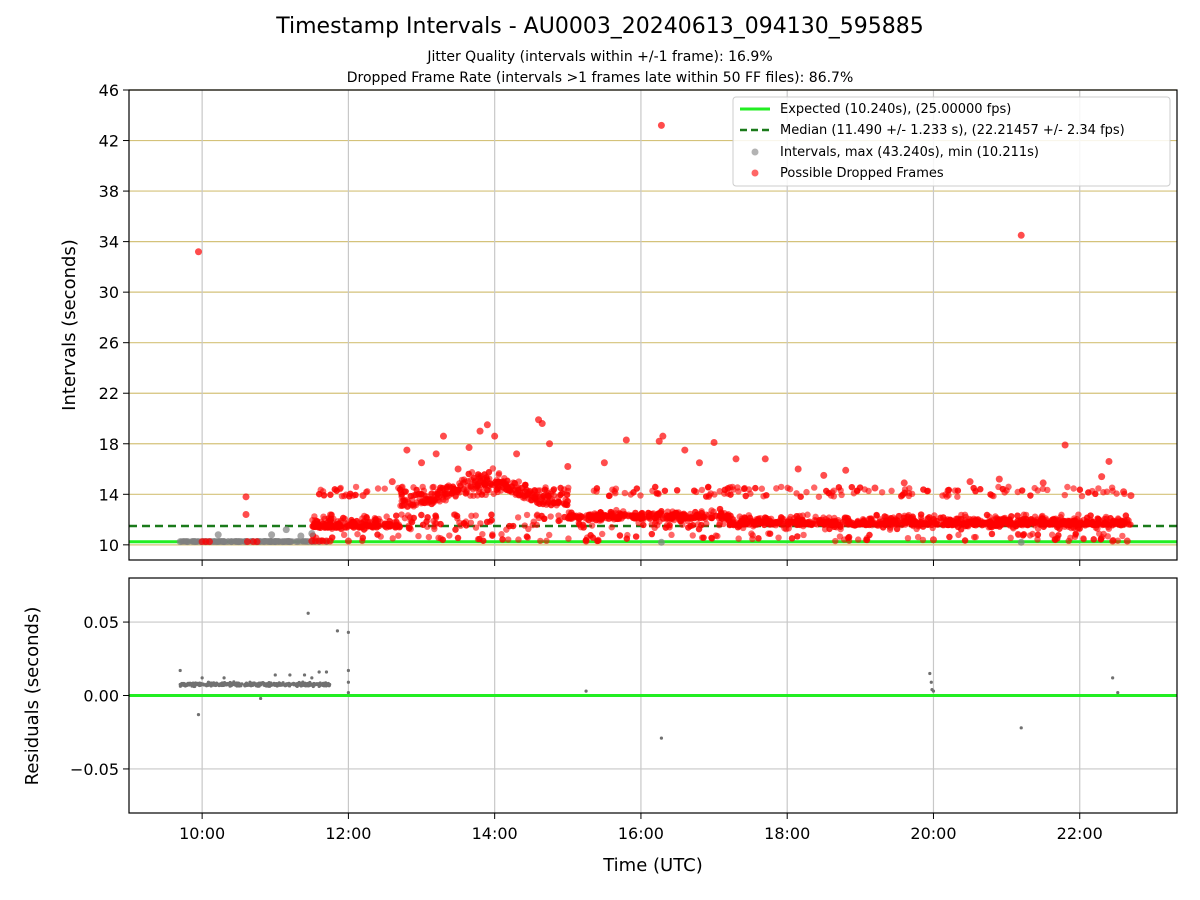 This screenshot has height=900, width=1200. What do you see at coordinates (787, 833) in the screenshot?
I see `bottom-x-tick-label-4: 18:00` at bounding box center [787, 833].